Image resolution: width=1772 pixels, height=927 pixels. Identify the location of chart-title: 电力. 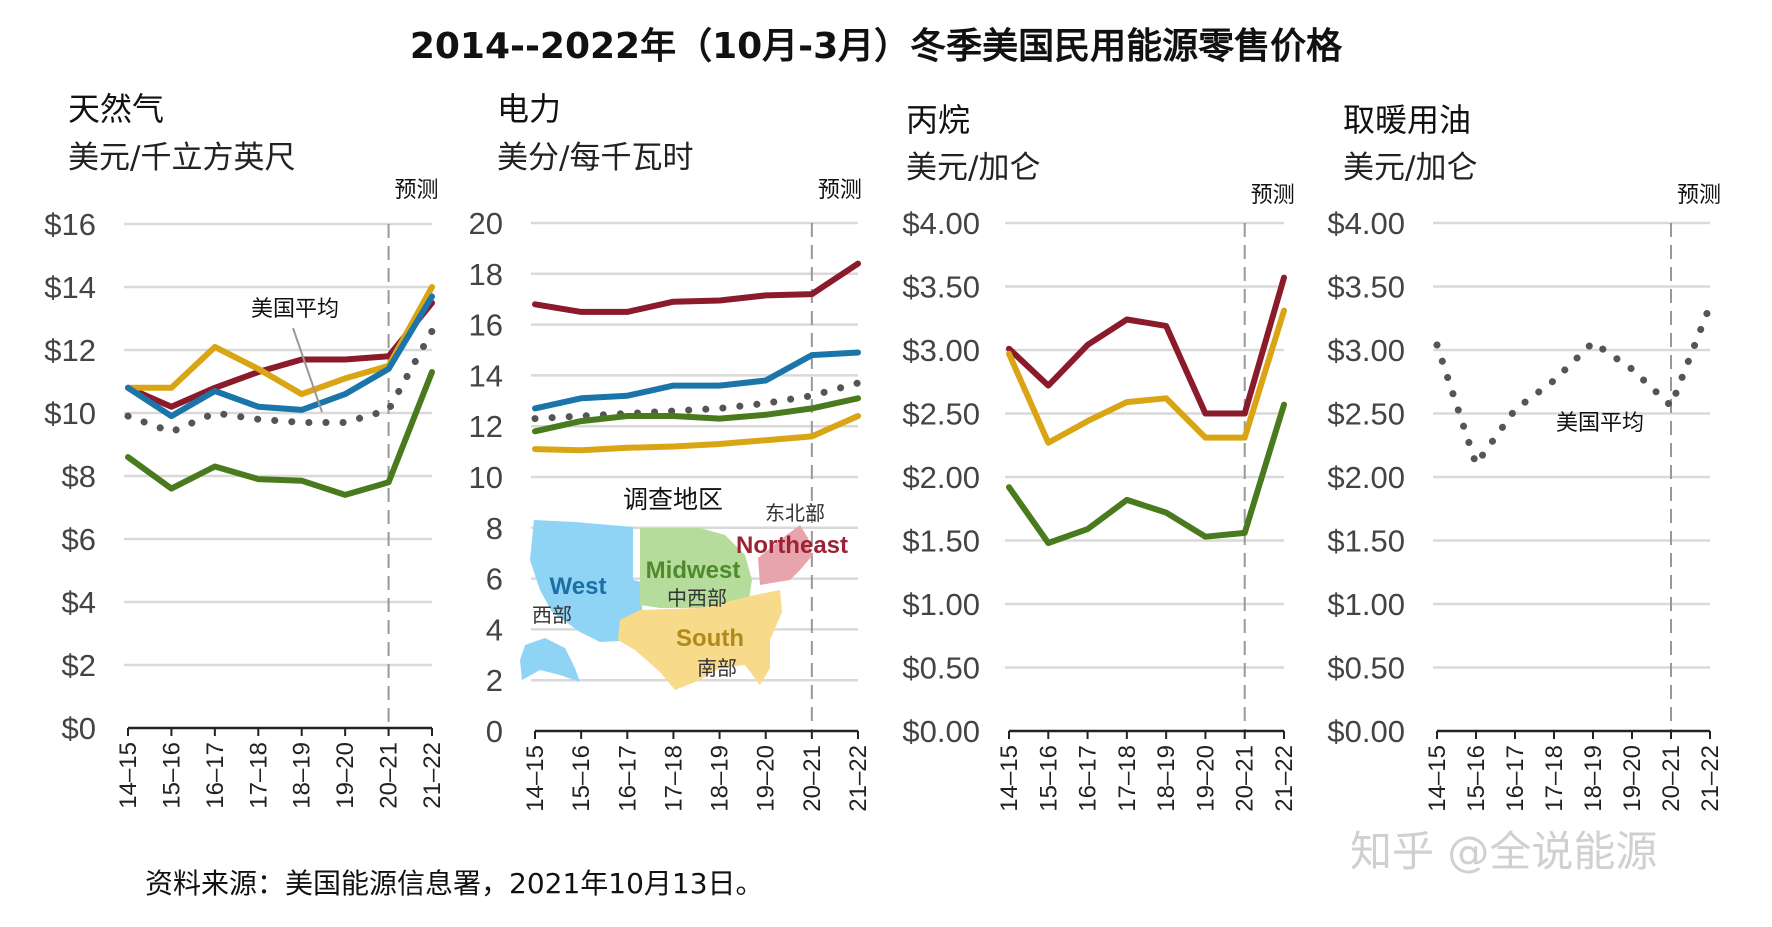
(529, 109).